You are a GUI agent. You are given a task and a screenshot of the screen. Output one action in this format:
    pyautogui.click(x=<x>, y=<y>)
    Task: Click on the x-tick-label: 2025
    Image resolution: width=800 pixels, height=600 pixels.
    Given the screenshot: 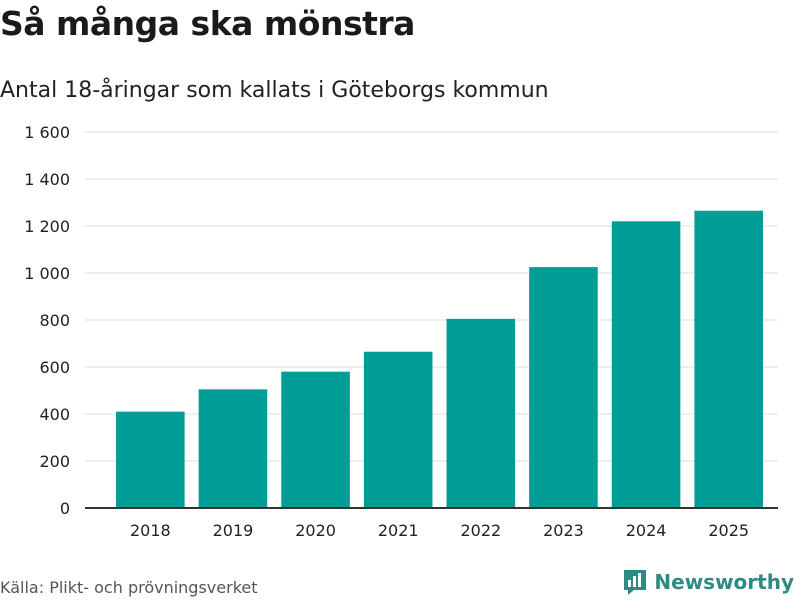 What is the action you would take?
    pyautogui.click(x=728, y=530)
    